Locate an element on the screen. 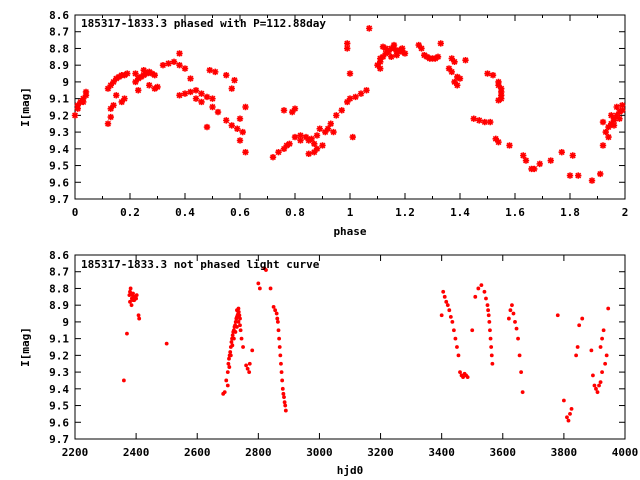  x-tick-label: 0.4 is located at coordinates (185, 212).